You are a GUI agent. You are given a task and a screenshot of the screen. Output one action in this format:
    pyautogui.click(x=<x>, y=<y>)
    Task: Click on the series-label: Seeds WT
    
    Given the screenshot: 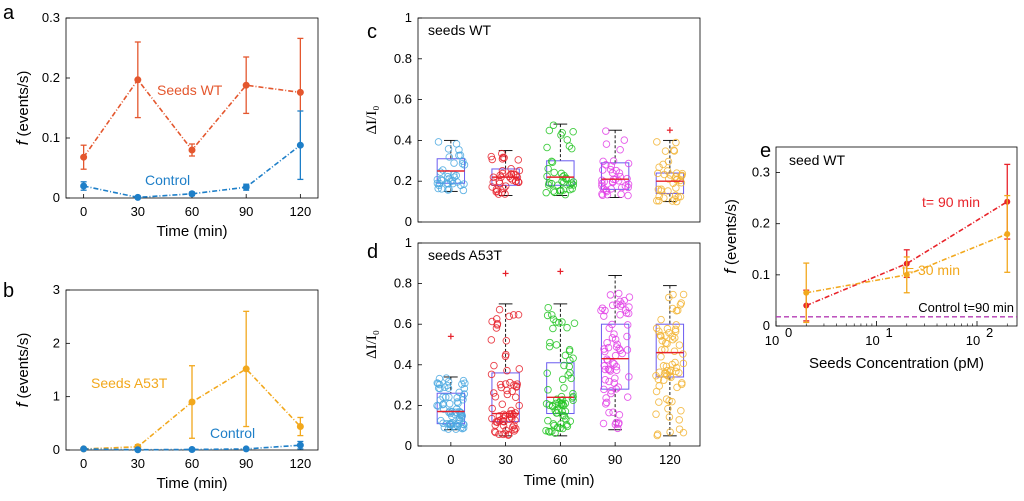 What is the action you would take?
    pyautogui.click(x=190, y=90)
    